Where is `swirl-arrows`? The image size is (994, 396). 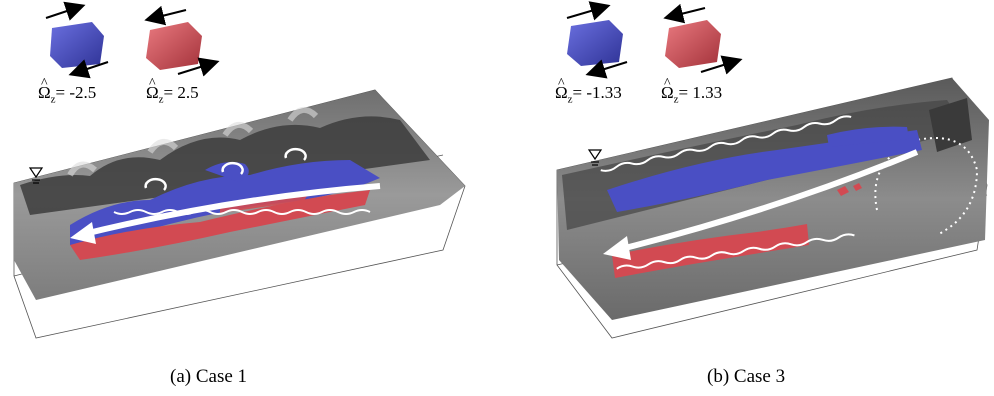
swirl-arrows is located at coordinates (225, 169).